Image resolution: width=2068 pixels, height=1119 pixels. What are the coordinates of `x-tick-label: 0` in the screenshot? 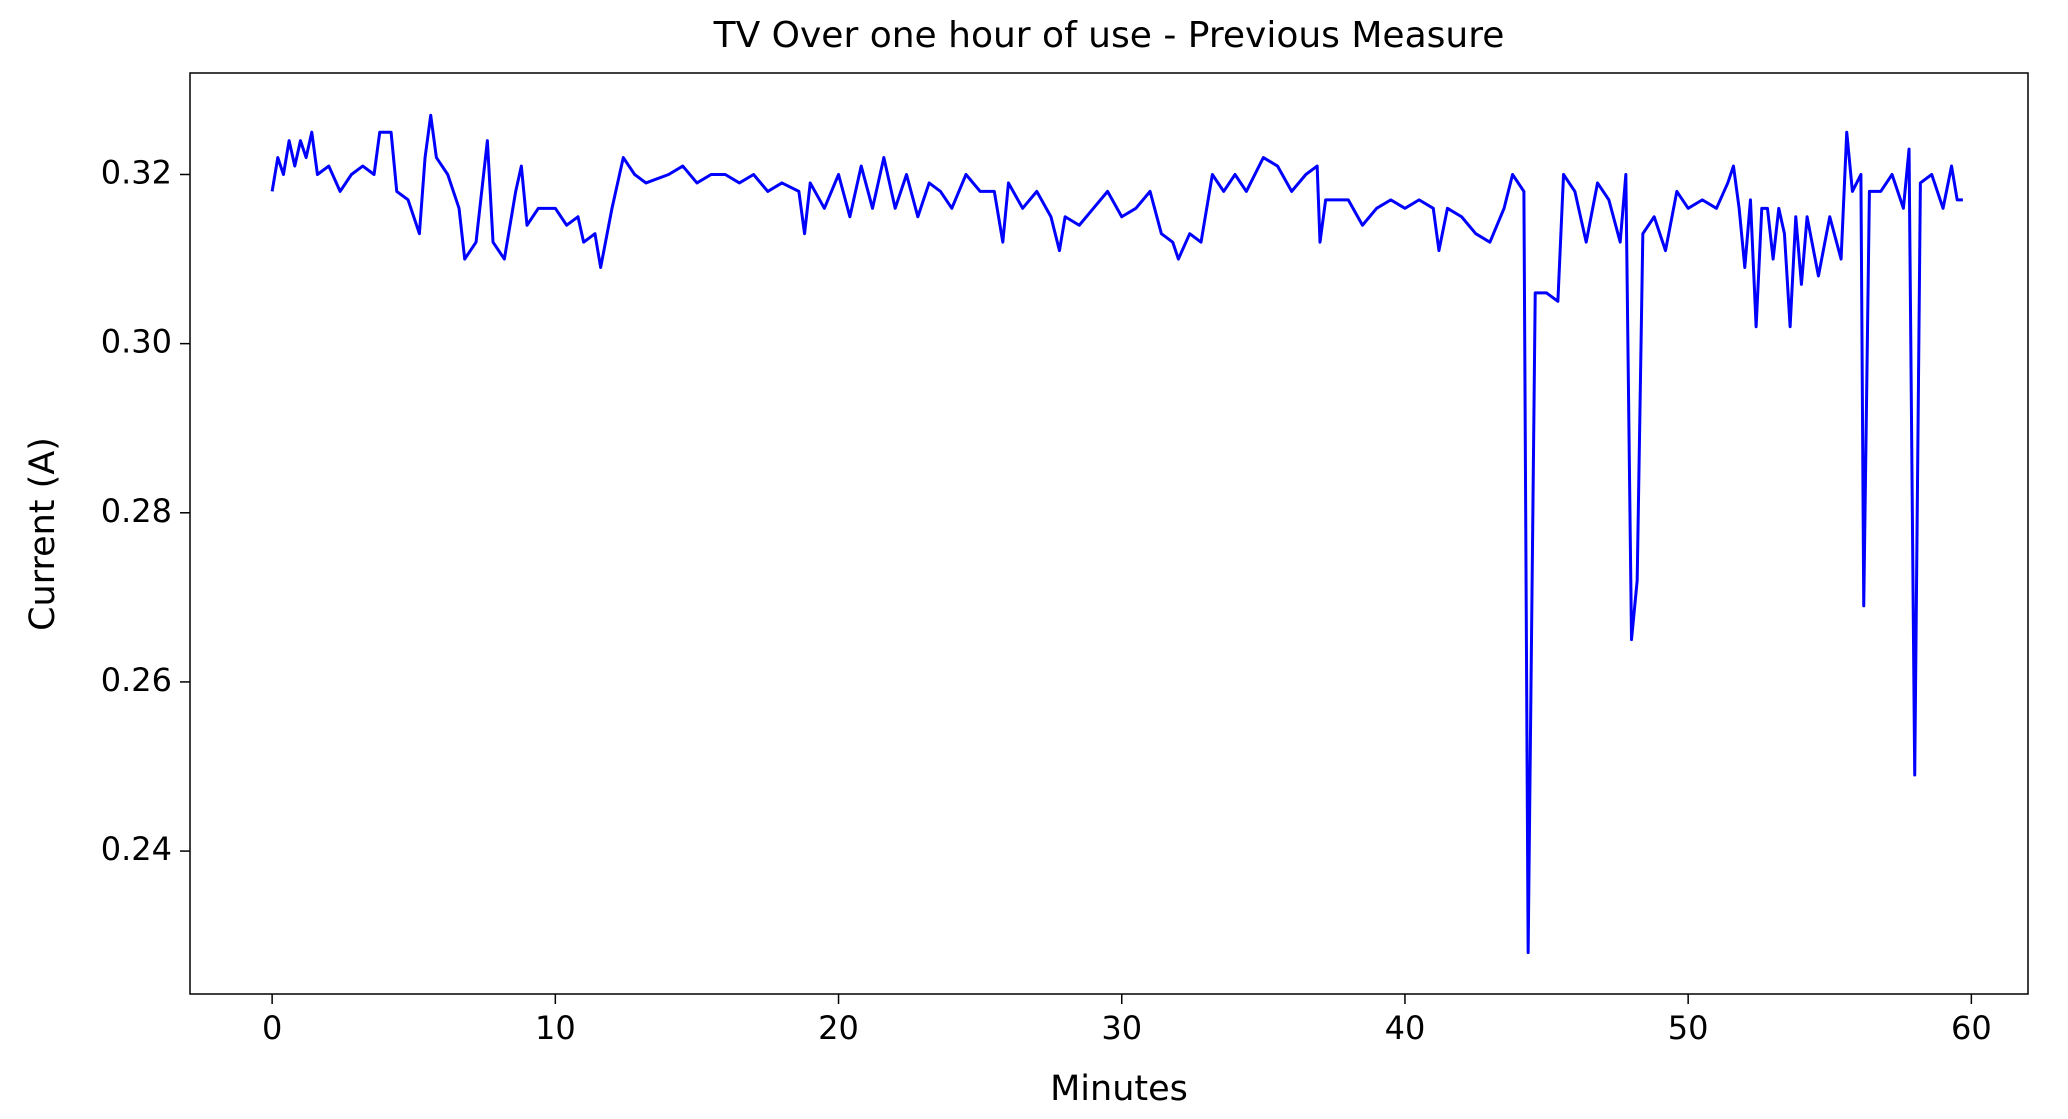 It's located at (272, 1028).